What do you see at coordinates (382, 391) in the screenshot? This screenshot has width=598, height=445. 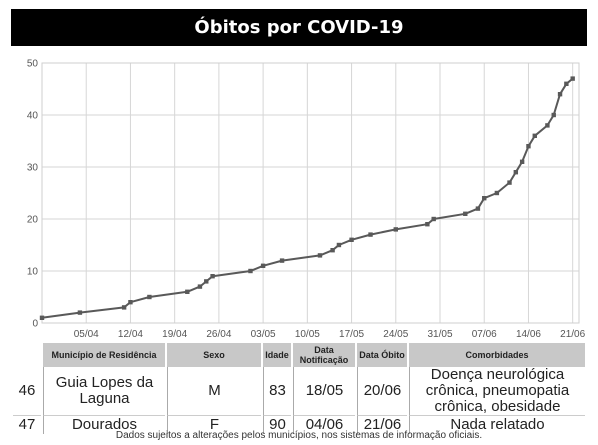 I see `cell-data-obito: 20/06` at bounding box center [382, 391].